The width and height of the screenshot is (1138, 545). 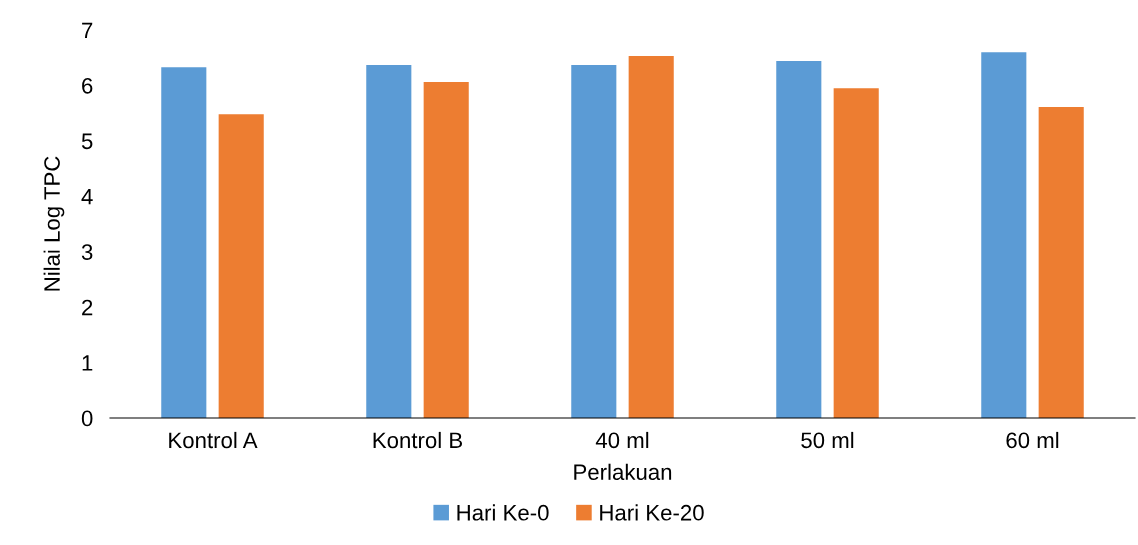 I want to click on y-tick-label: 3, so click(x=87, y=252).